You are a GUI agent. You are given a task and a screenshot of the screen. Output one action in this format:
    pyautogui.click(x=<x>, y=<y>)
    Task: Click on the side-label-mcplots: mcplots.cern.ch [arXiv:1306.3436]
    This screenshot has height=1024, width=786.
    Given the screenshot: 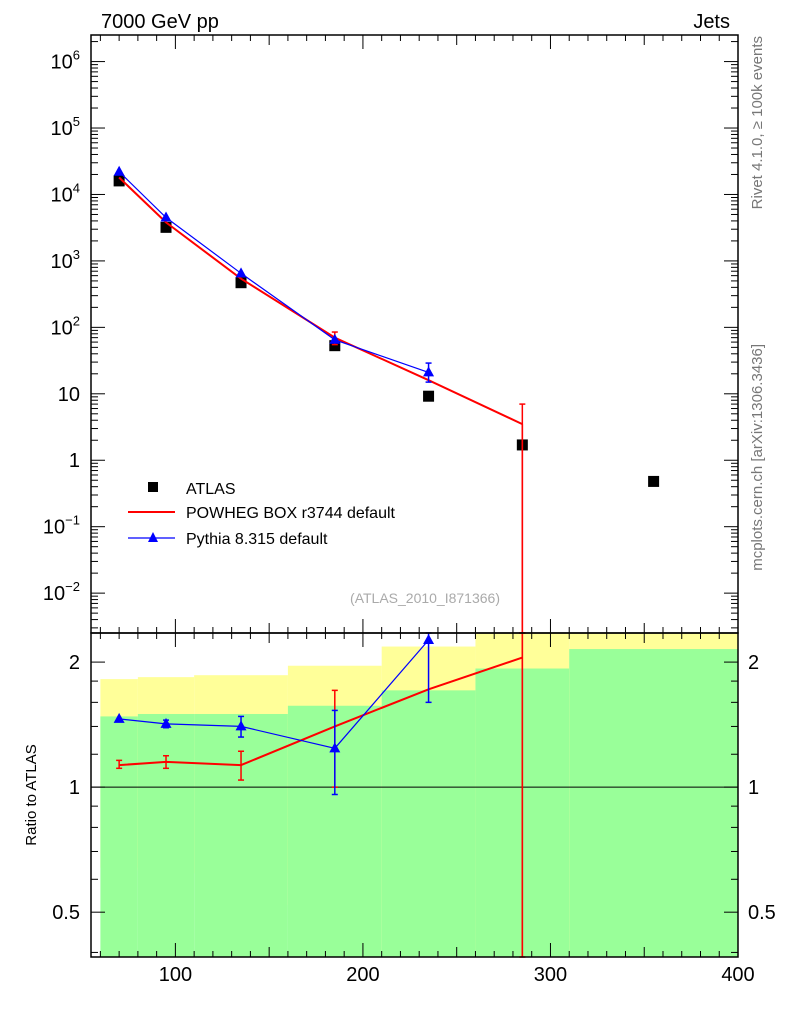 What is the action you would take?
    pyautogui.click(x=757, y=457)
    